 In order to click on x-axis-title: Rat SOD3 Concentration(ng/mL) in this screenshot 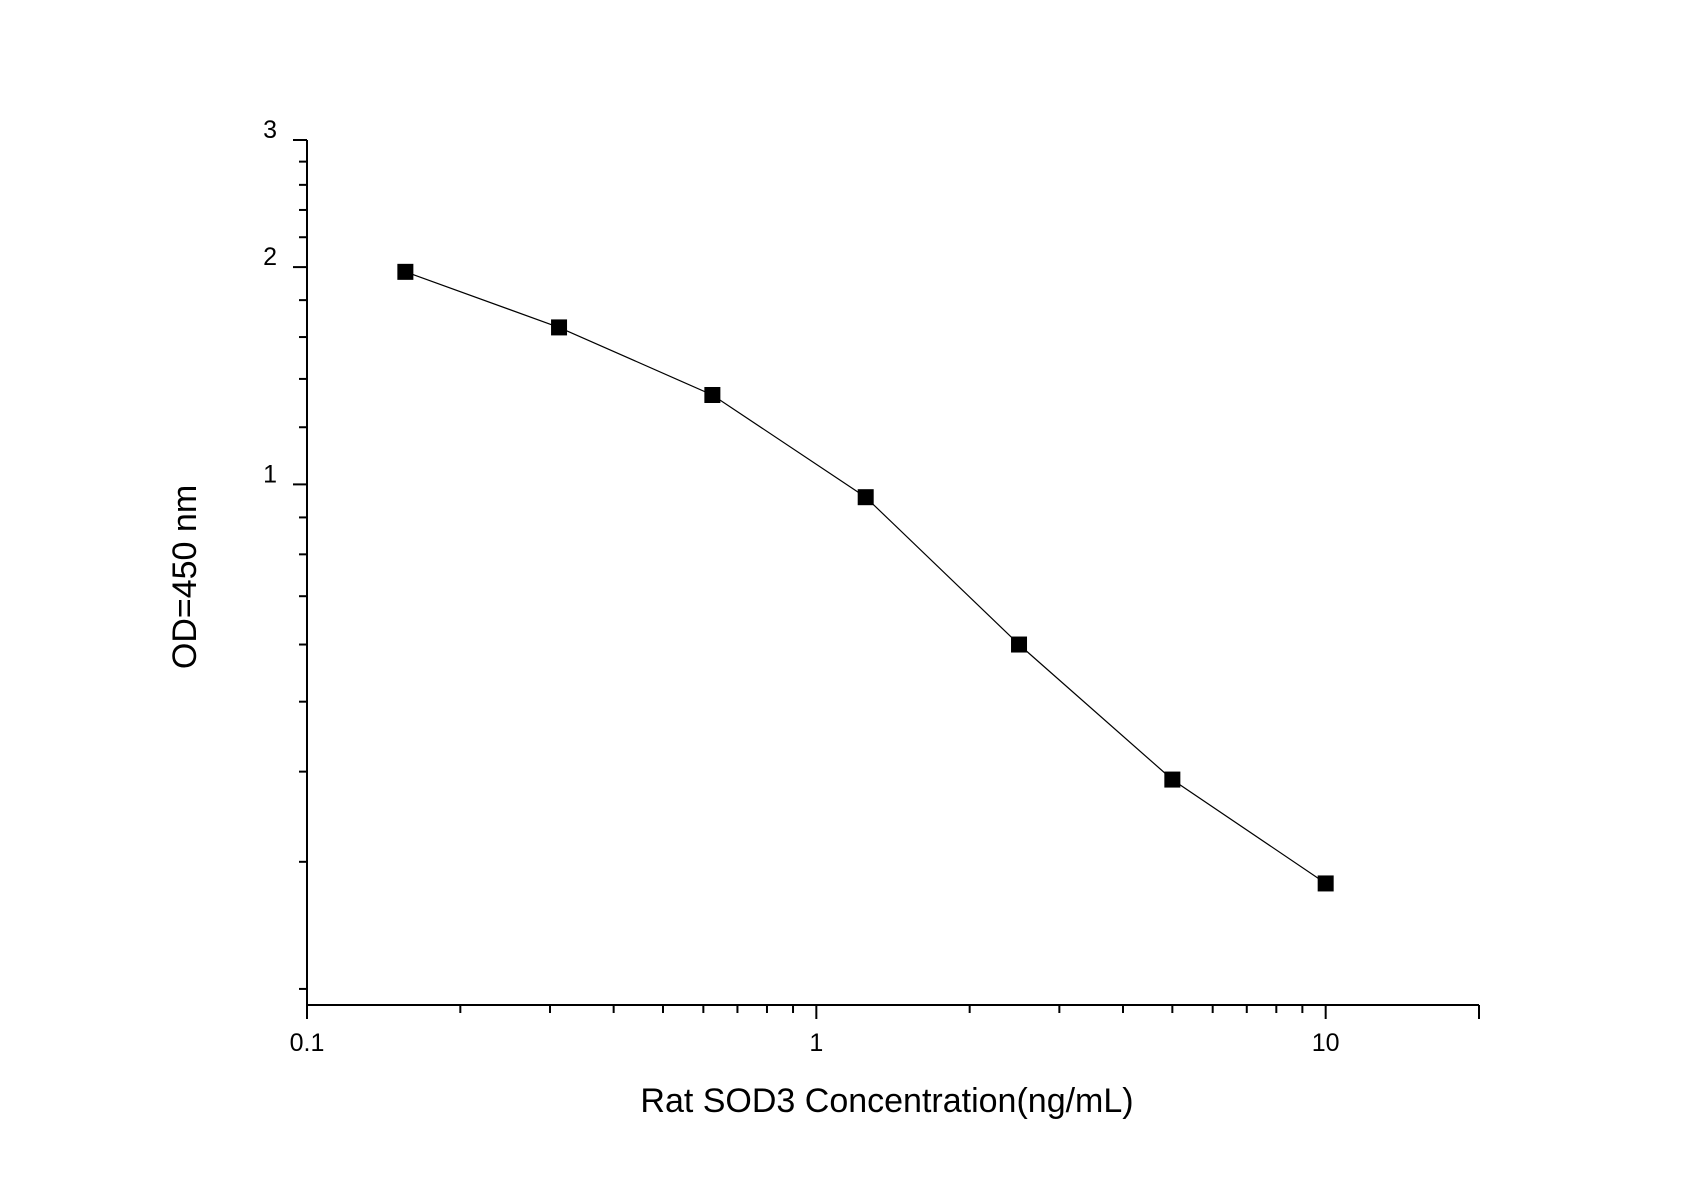, I will do `click(886, 1101)`.